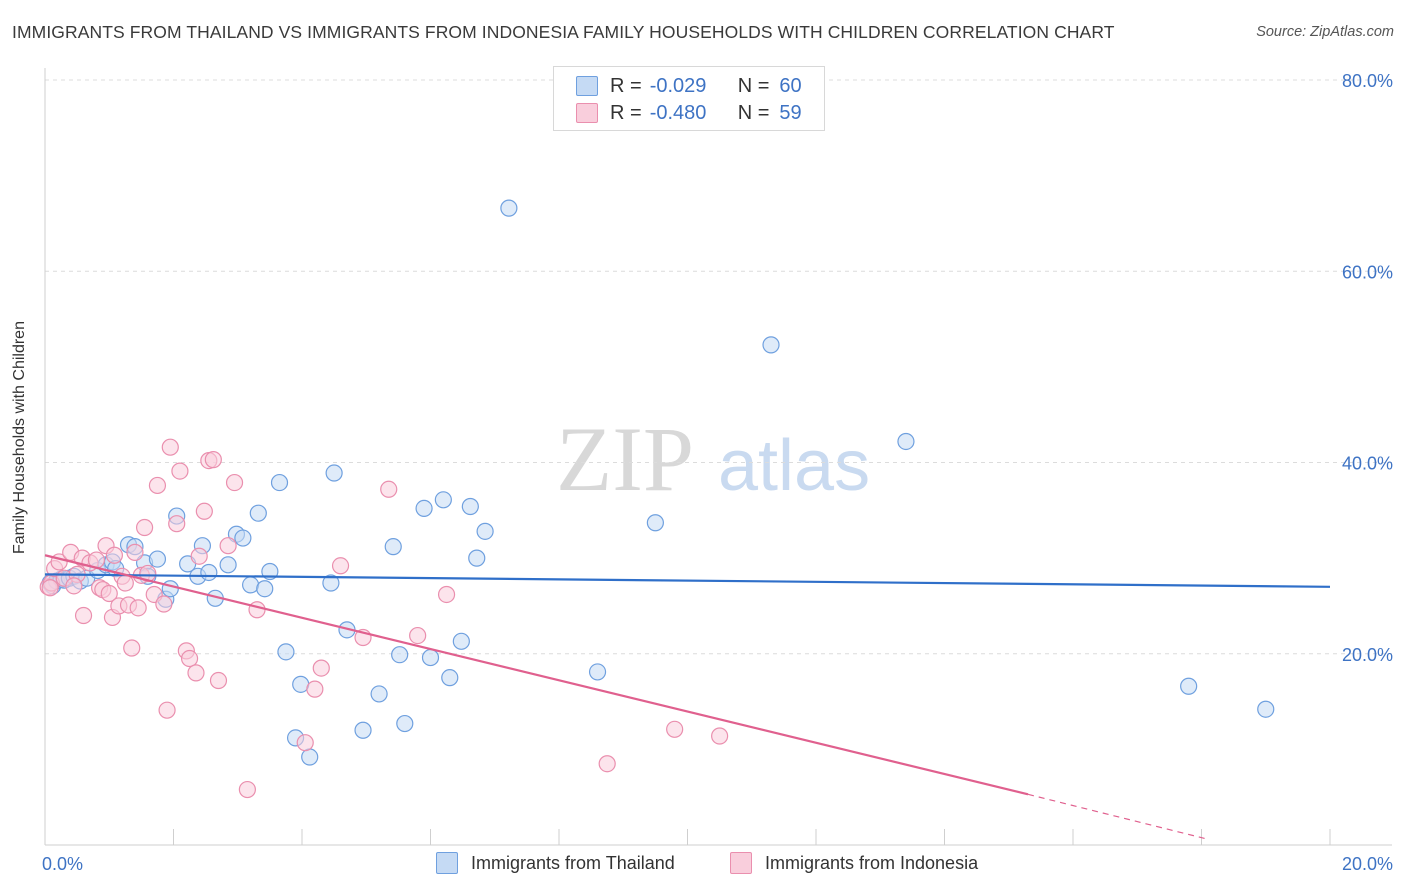 The image size is (1406, 892). What do you see at coordinates (790, 112) in the screenshot?
I see `legend-n-value: 59` at bounding box center [790, 112].